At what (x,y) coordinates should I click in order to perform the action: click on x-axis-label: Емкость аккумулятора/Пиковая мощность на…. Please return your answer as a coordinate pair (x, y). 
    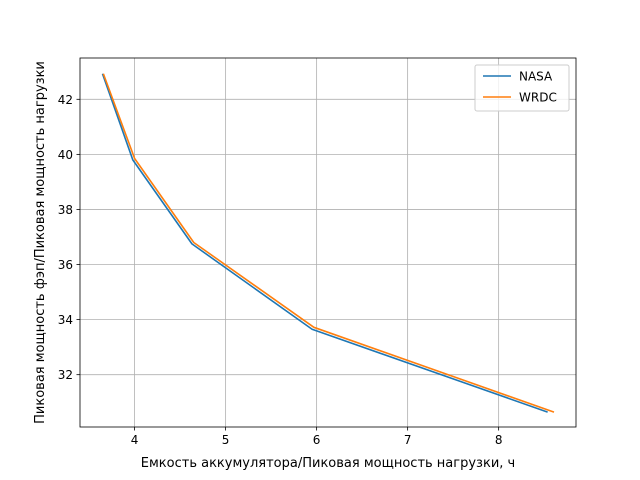
    Looking at the image, I should click on (328, 463).